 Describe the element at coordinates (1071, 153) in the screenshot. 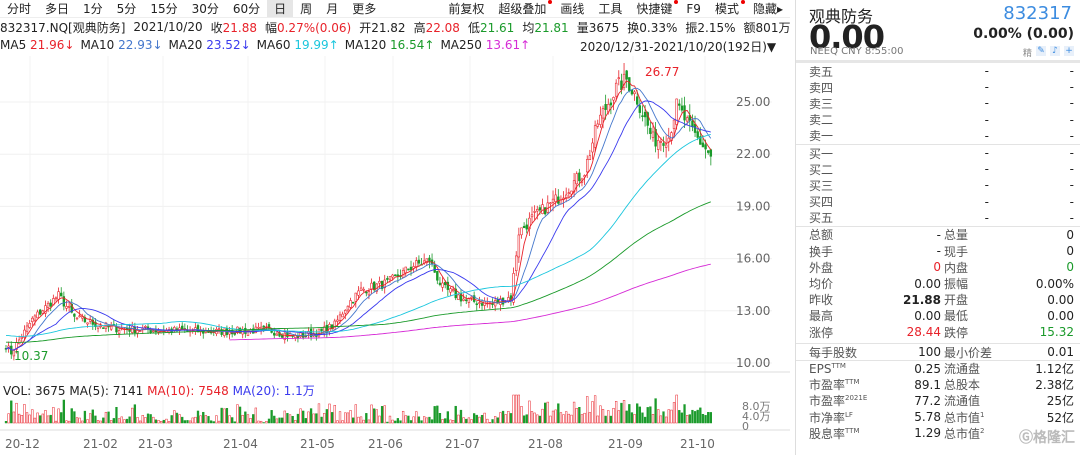

I see `volume: -` at that location.